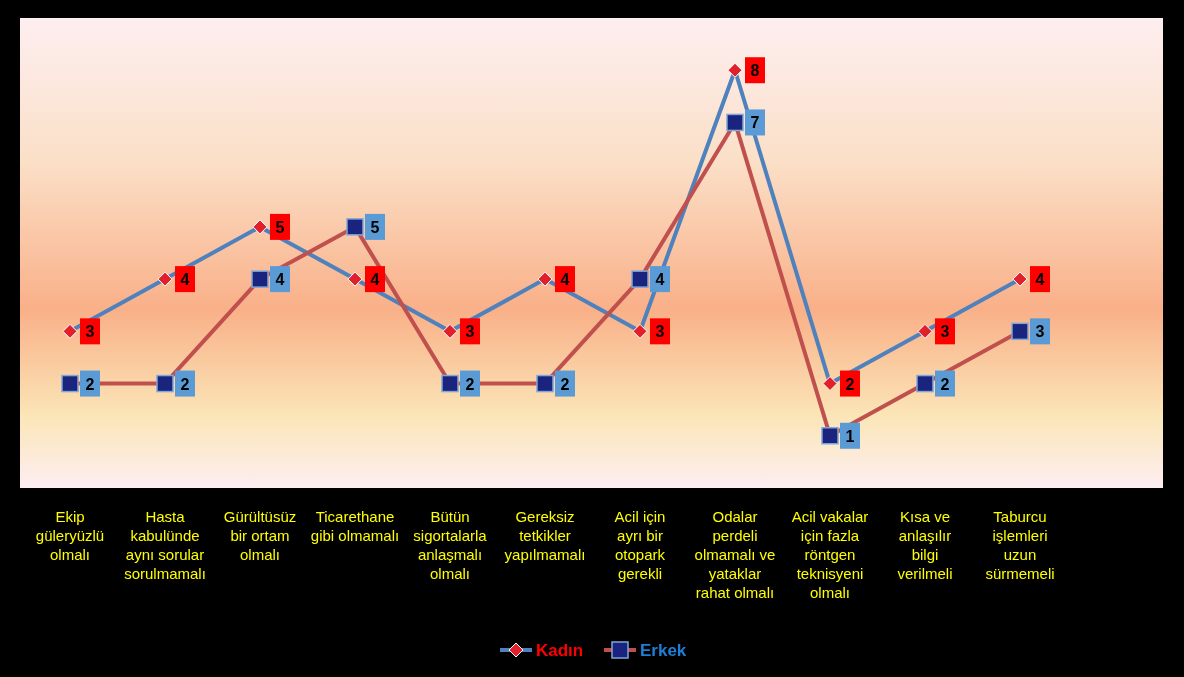 This screenshot has height=677, width=1184. I want to click on data-label: 1, so click(850, 436).